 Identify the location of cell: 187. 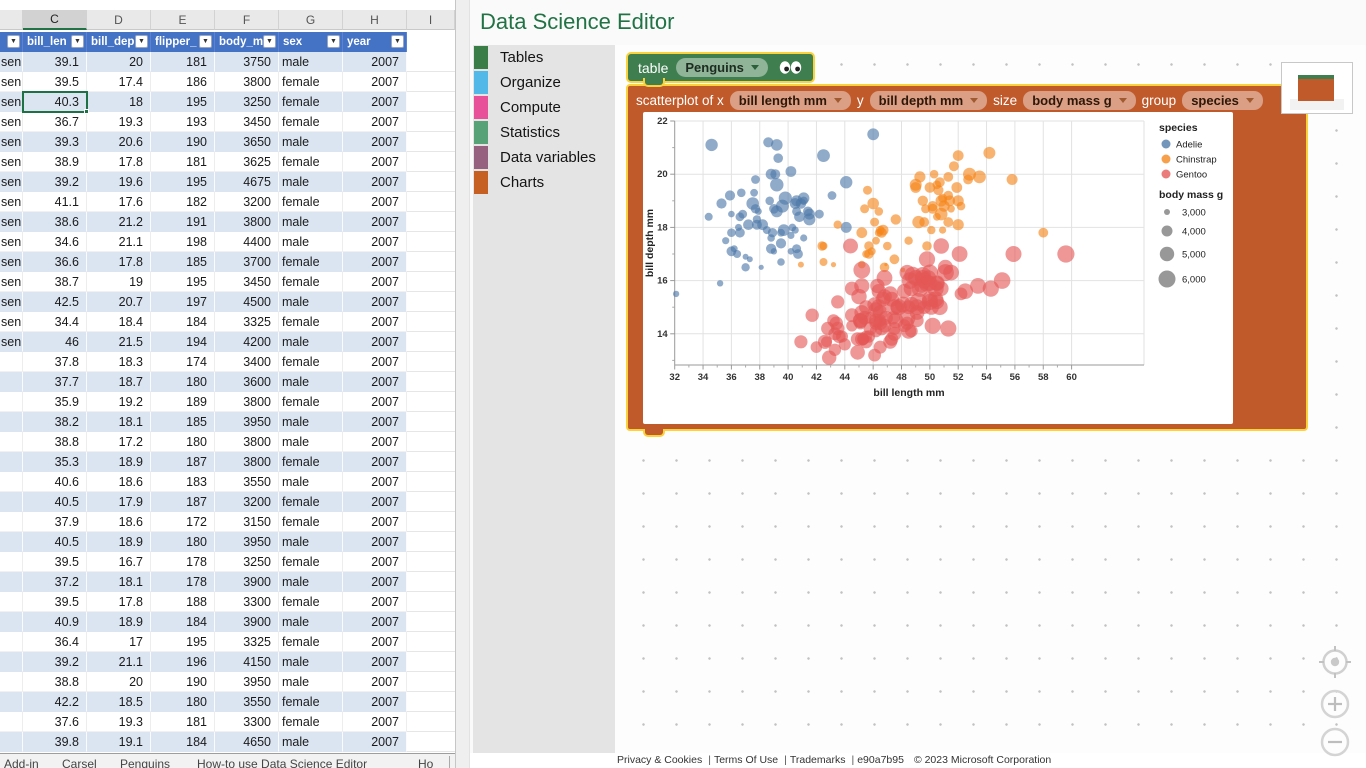
(183, 462).